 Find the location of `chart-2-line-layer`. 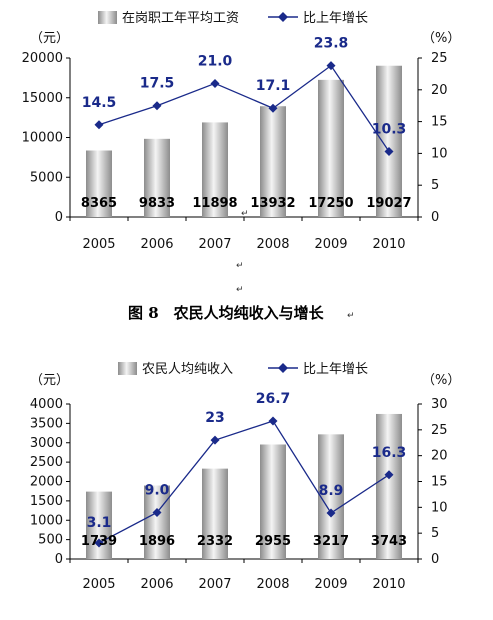

chart-2-line-layer is located at coordinates (244, 482).